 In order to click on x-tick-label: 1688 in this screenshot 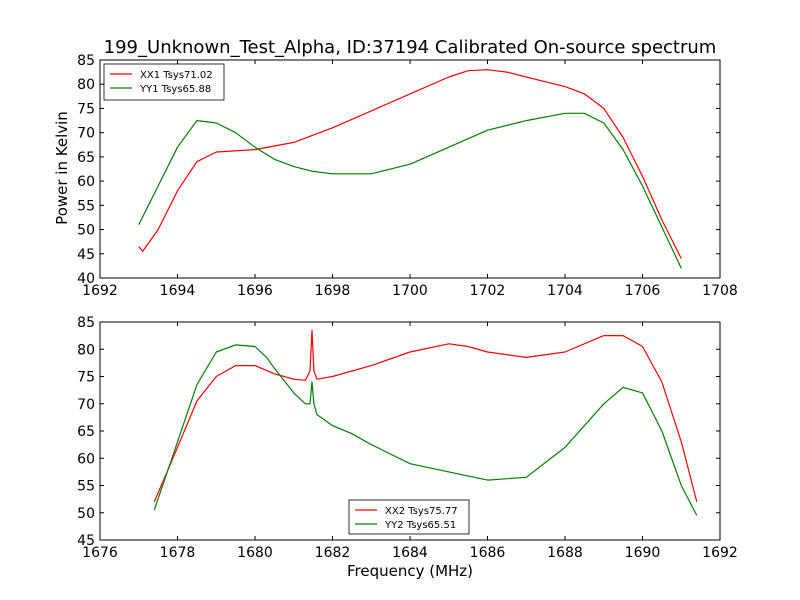, I will do `click(565, 553)`.